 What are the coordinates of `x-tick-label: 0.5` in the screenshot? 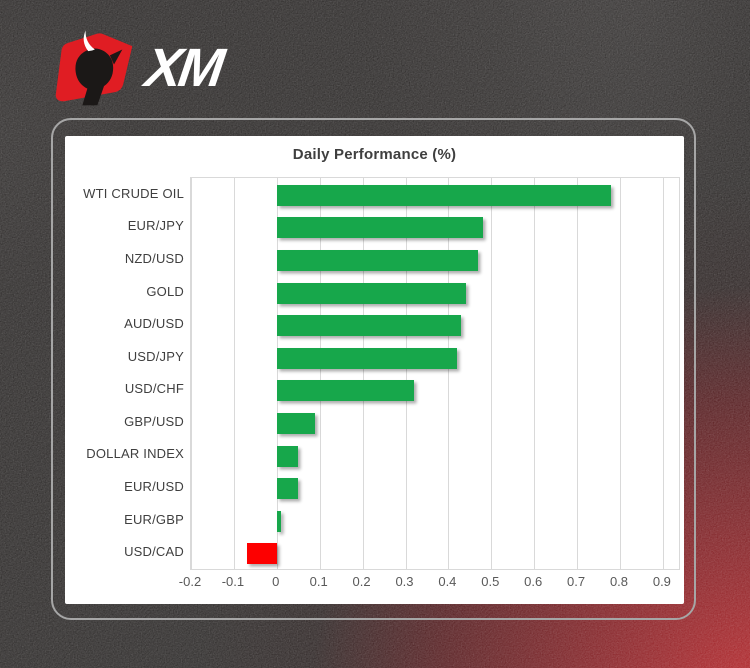 It's located at (490, 581).